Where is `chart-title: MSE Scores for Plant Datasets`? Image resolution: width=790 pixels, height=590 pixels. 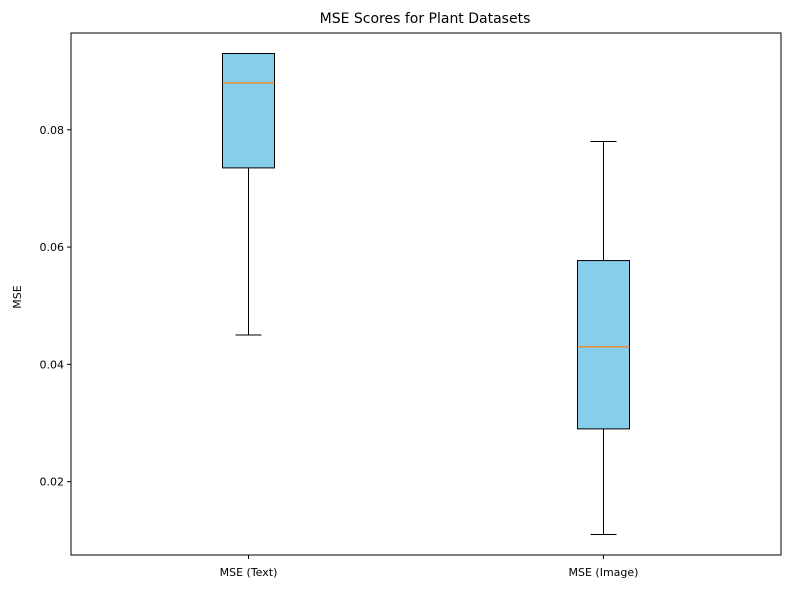
chart-title: MSE Scores for Plant Datasets is located at coordinates (425, 19).